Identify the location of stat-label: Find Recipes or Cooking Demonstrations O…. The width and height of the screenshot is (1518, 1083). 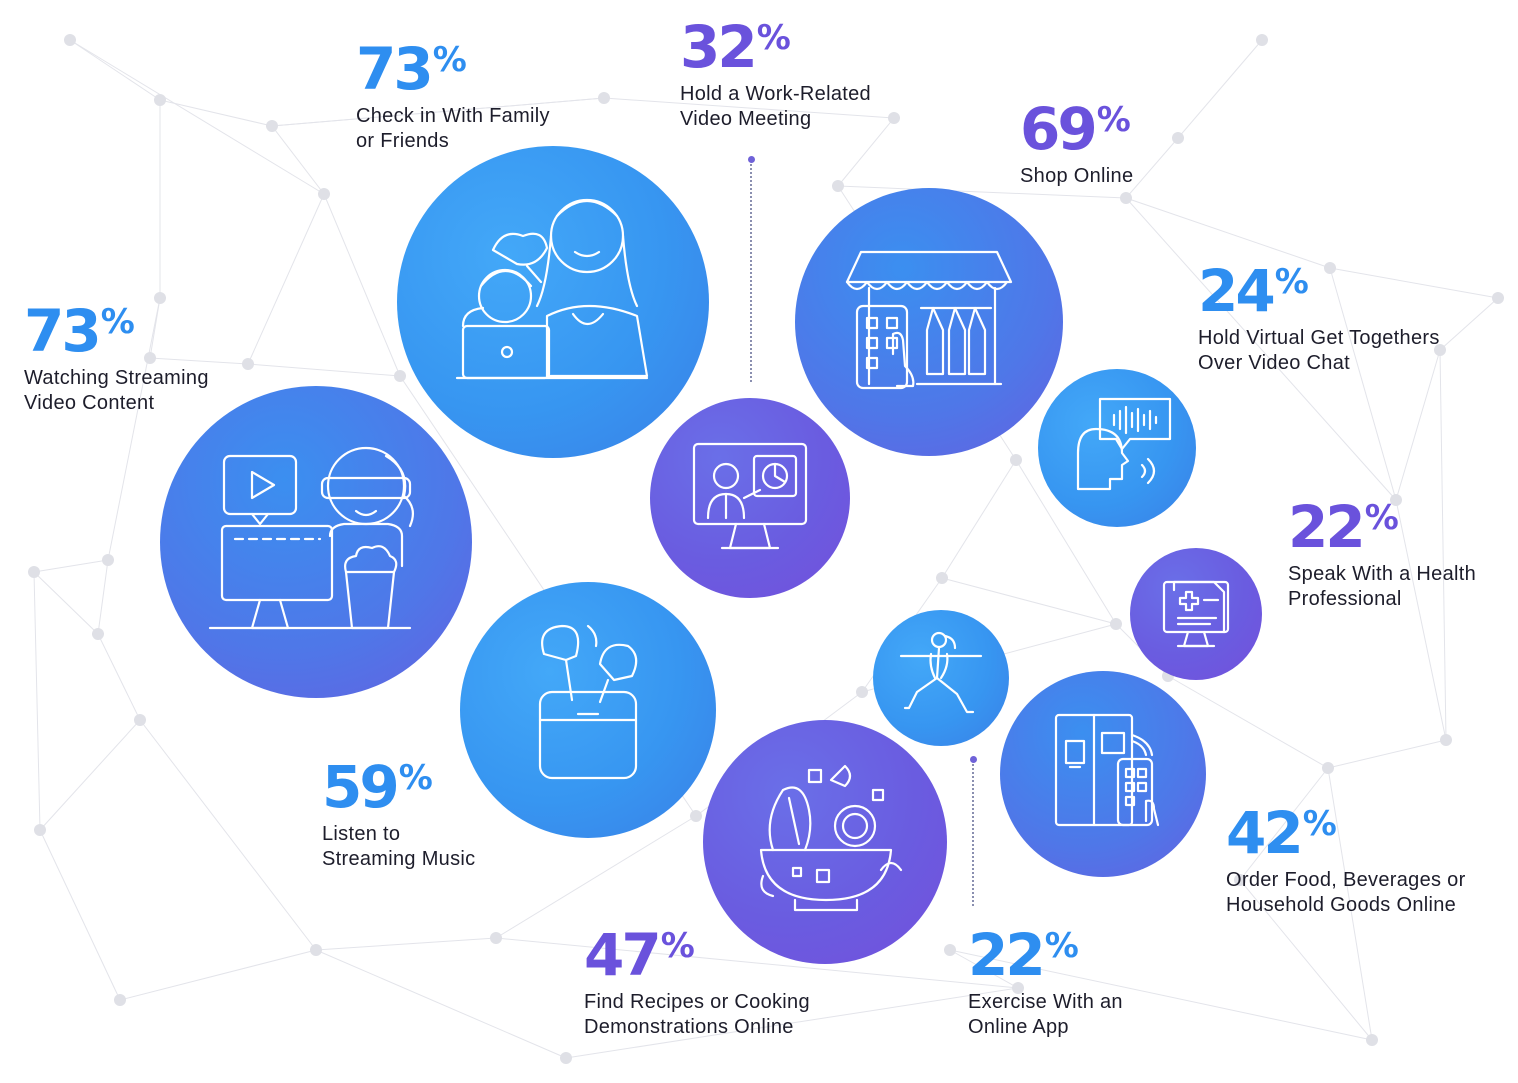
(697, 1014).